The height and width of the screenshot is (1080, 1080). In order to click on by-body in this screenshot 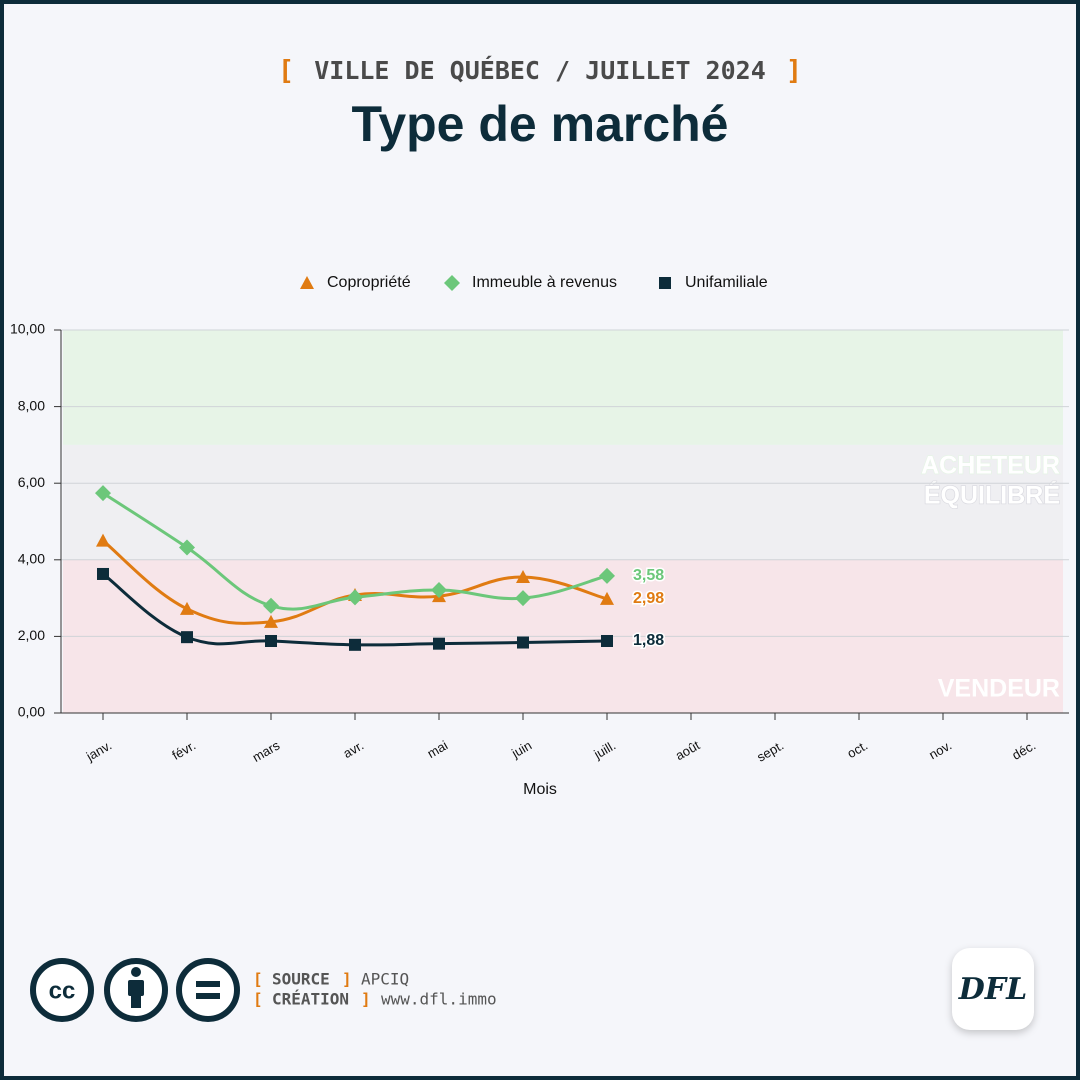, I will do `click(136, 988)`.